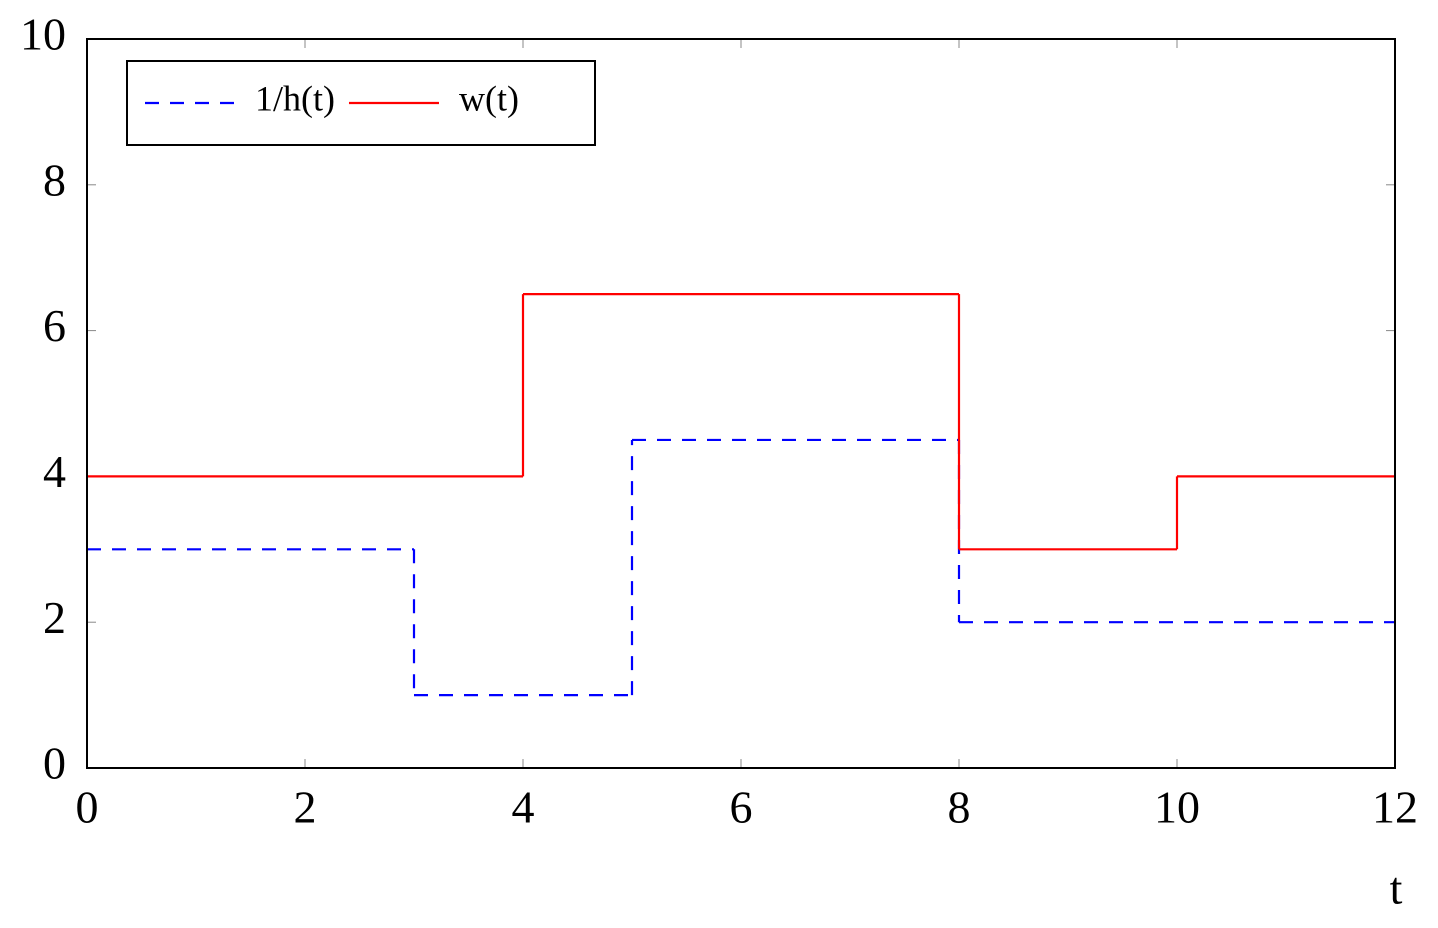 The height and width of the screenshot is (928, 1438). What do you see at coordinates (959, 807) in the screenshot?
I see `x-tick-label: 8` at bounding box center [959, 807].